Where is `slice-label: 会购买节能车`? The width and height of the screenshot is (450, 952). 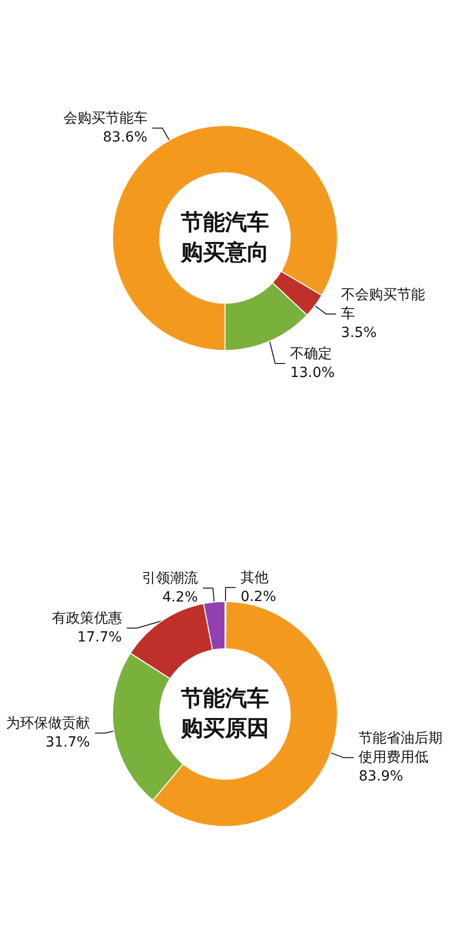
slice-label: 会购买节能车 is located at coordinates (105, 118).